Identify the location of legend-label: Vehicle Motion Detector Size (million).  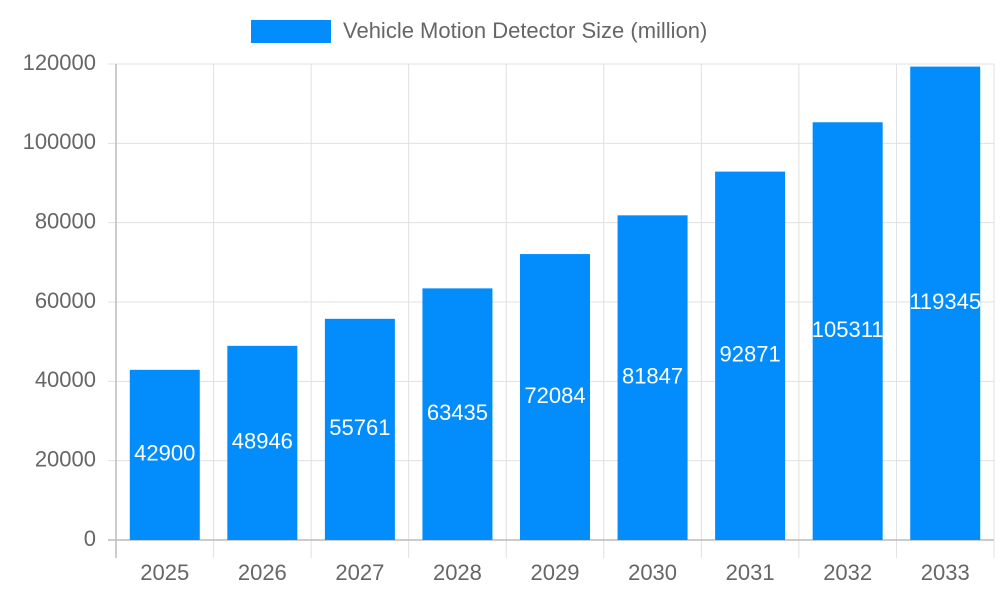
(525, 30).